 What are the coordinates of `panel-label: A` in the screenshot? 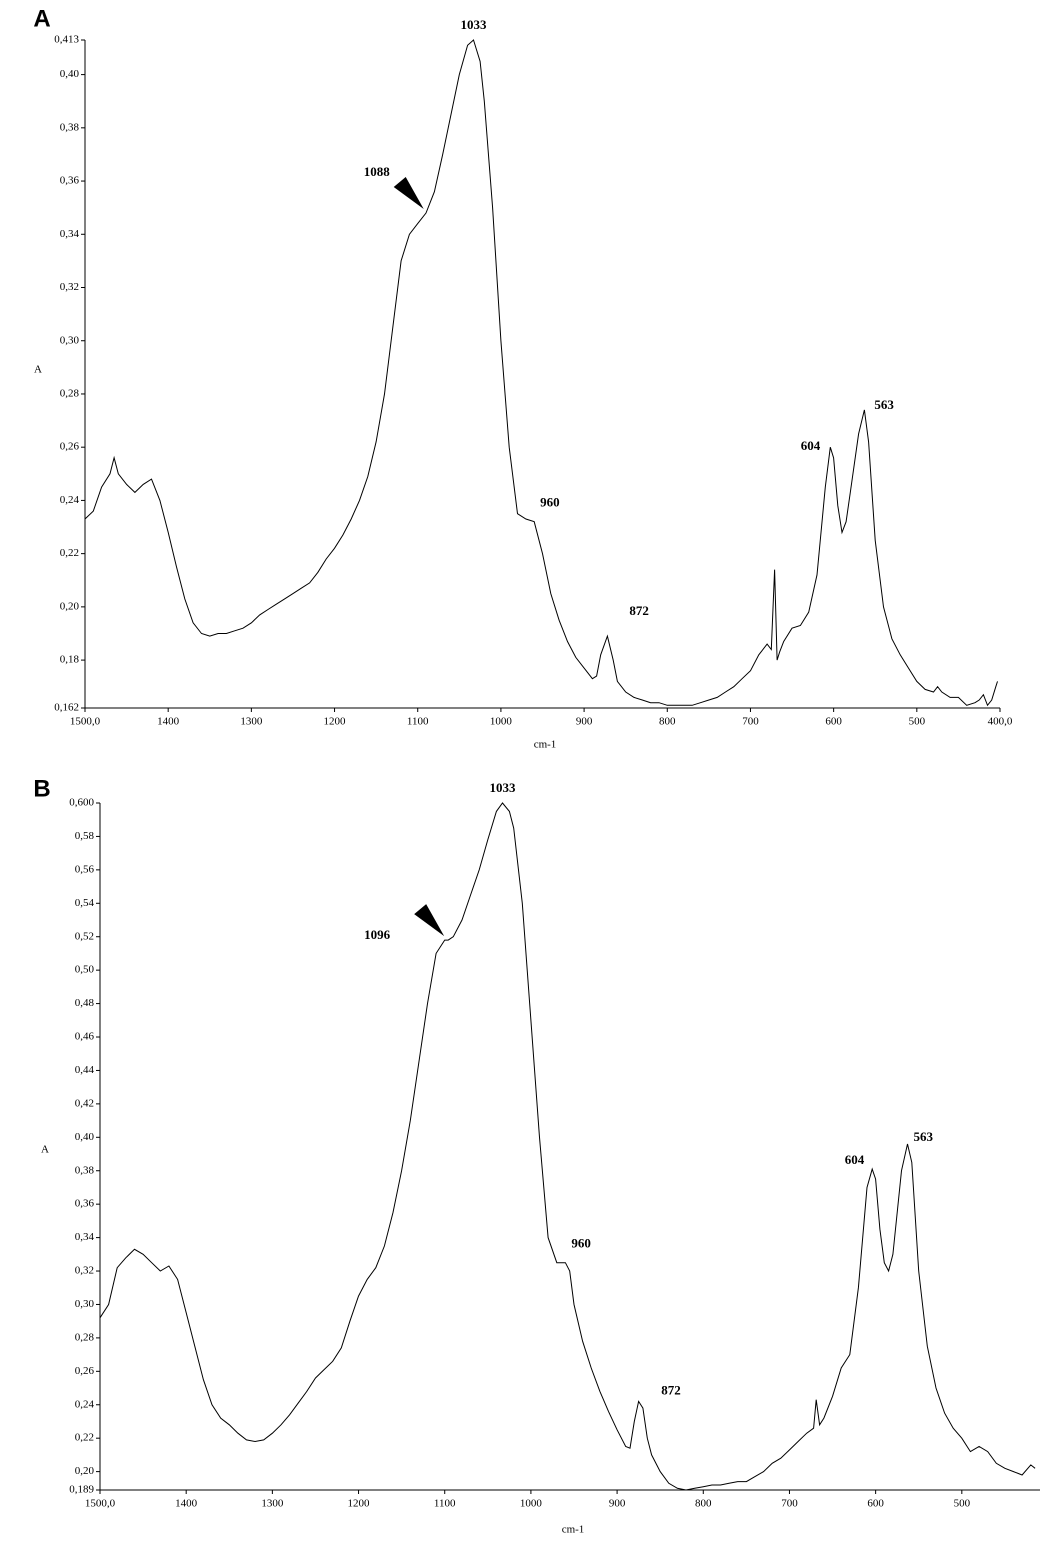 It's located at (41, 18).